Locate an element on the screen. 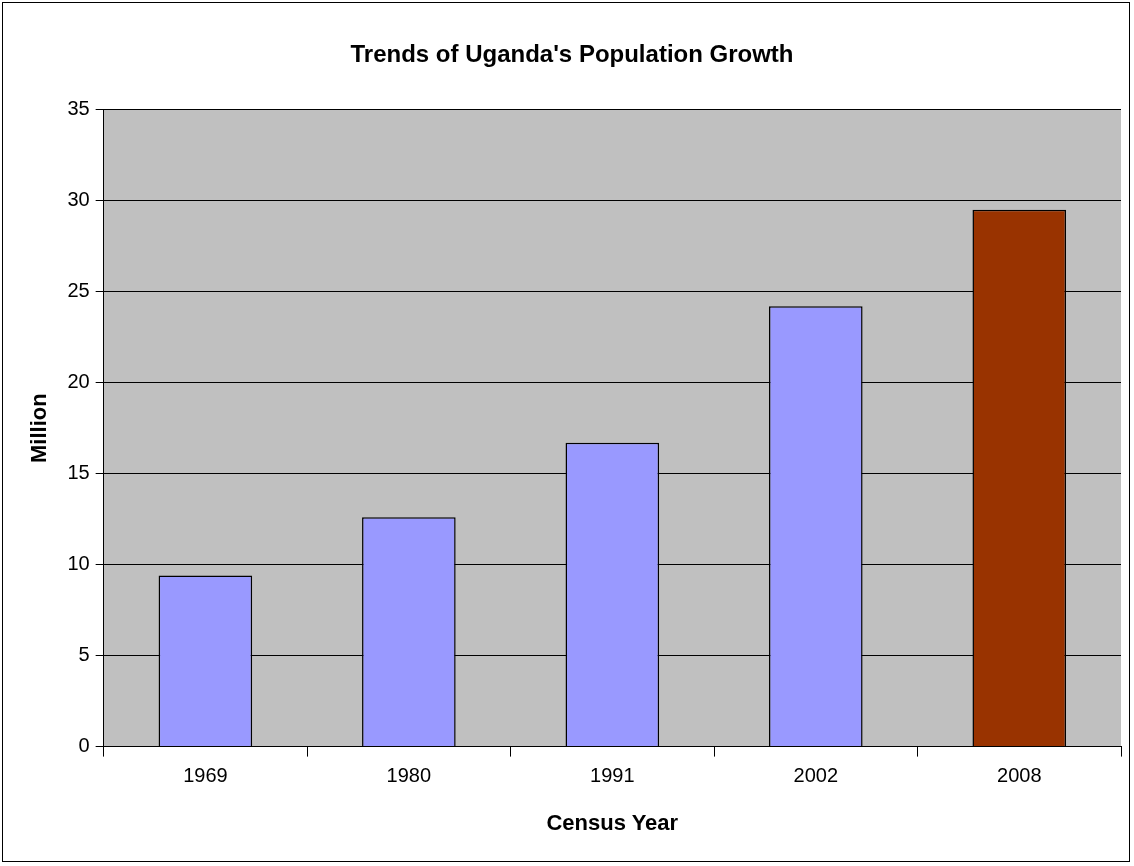  y-axis-title: Million is located at coordinates (39, 428).